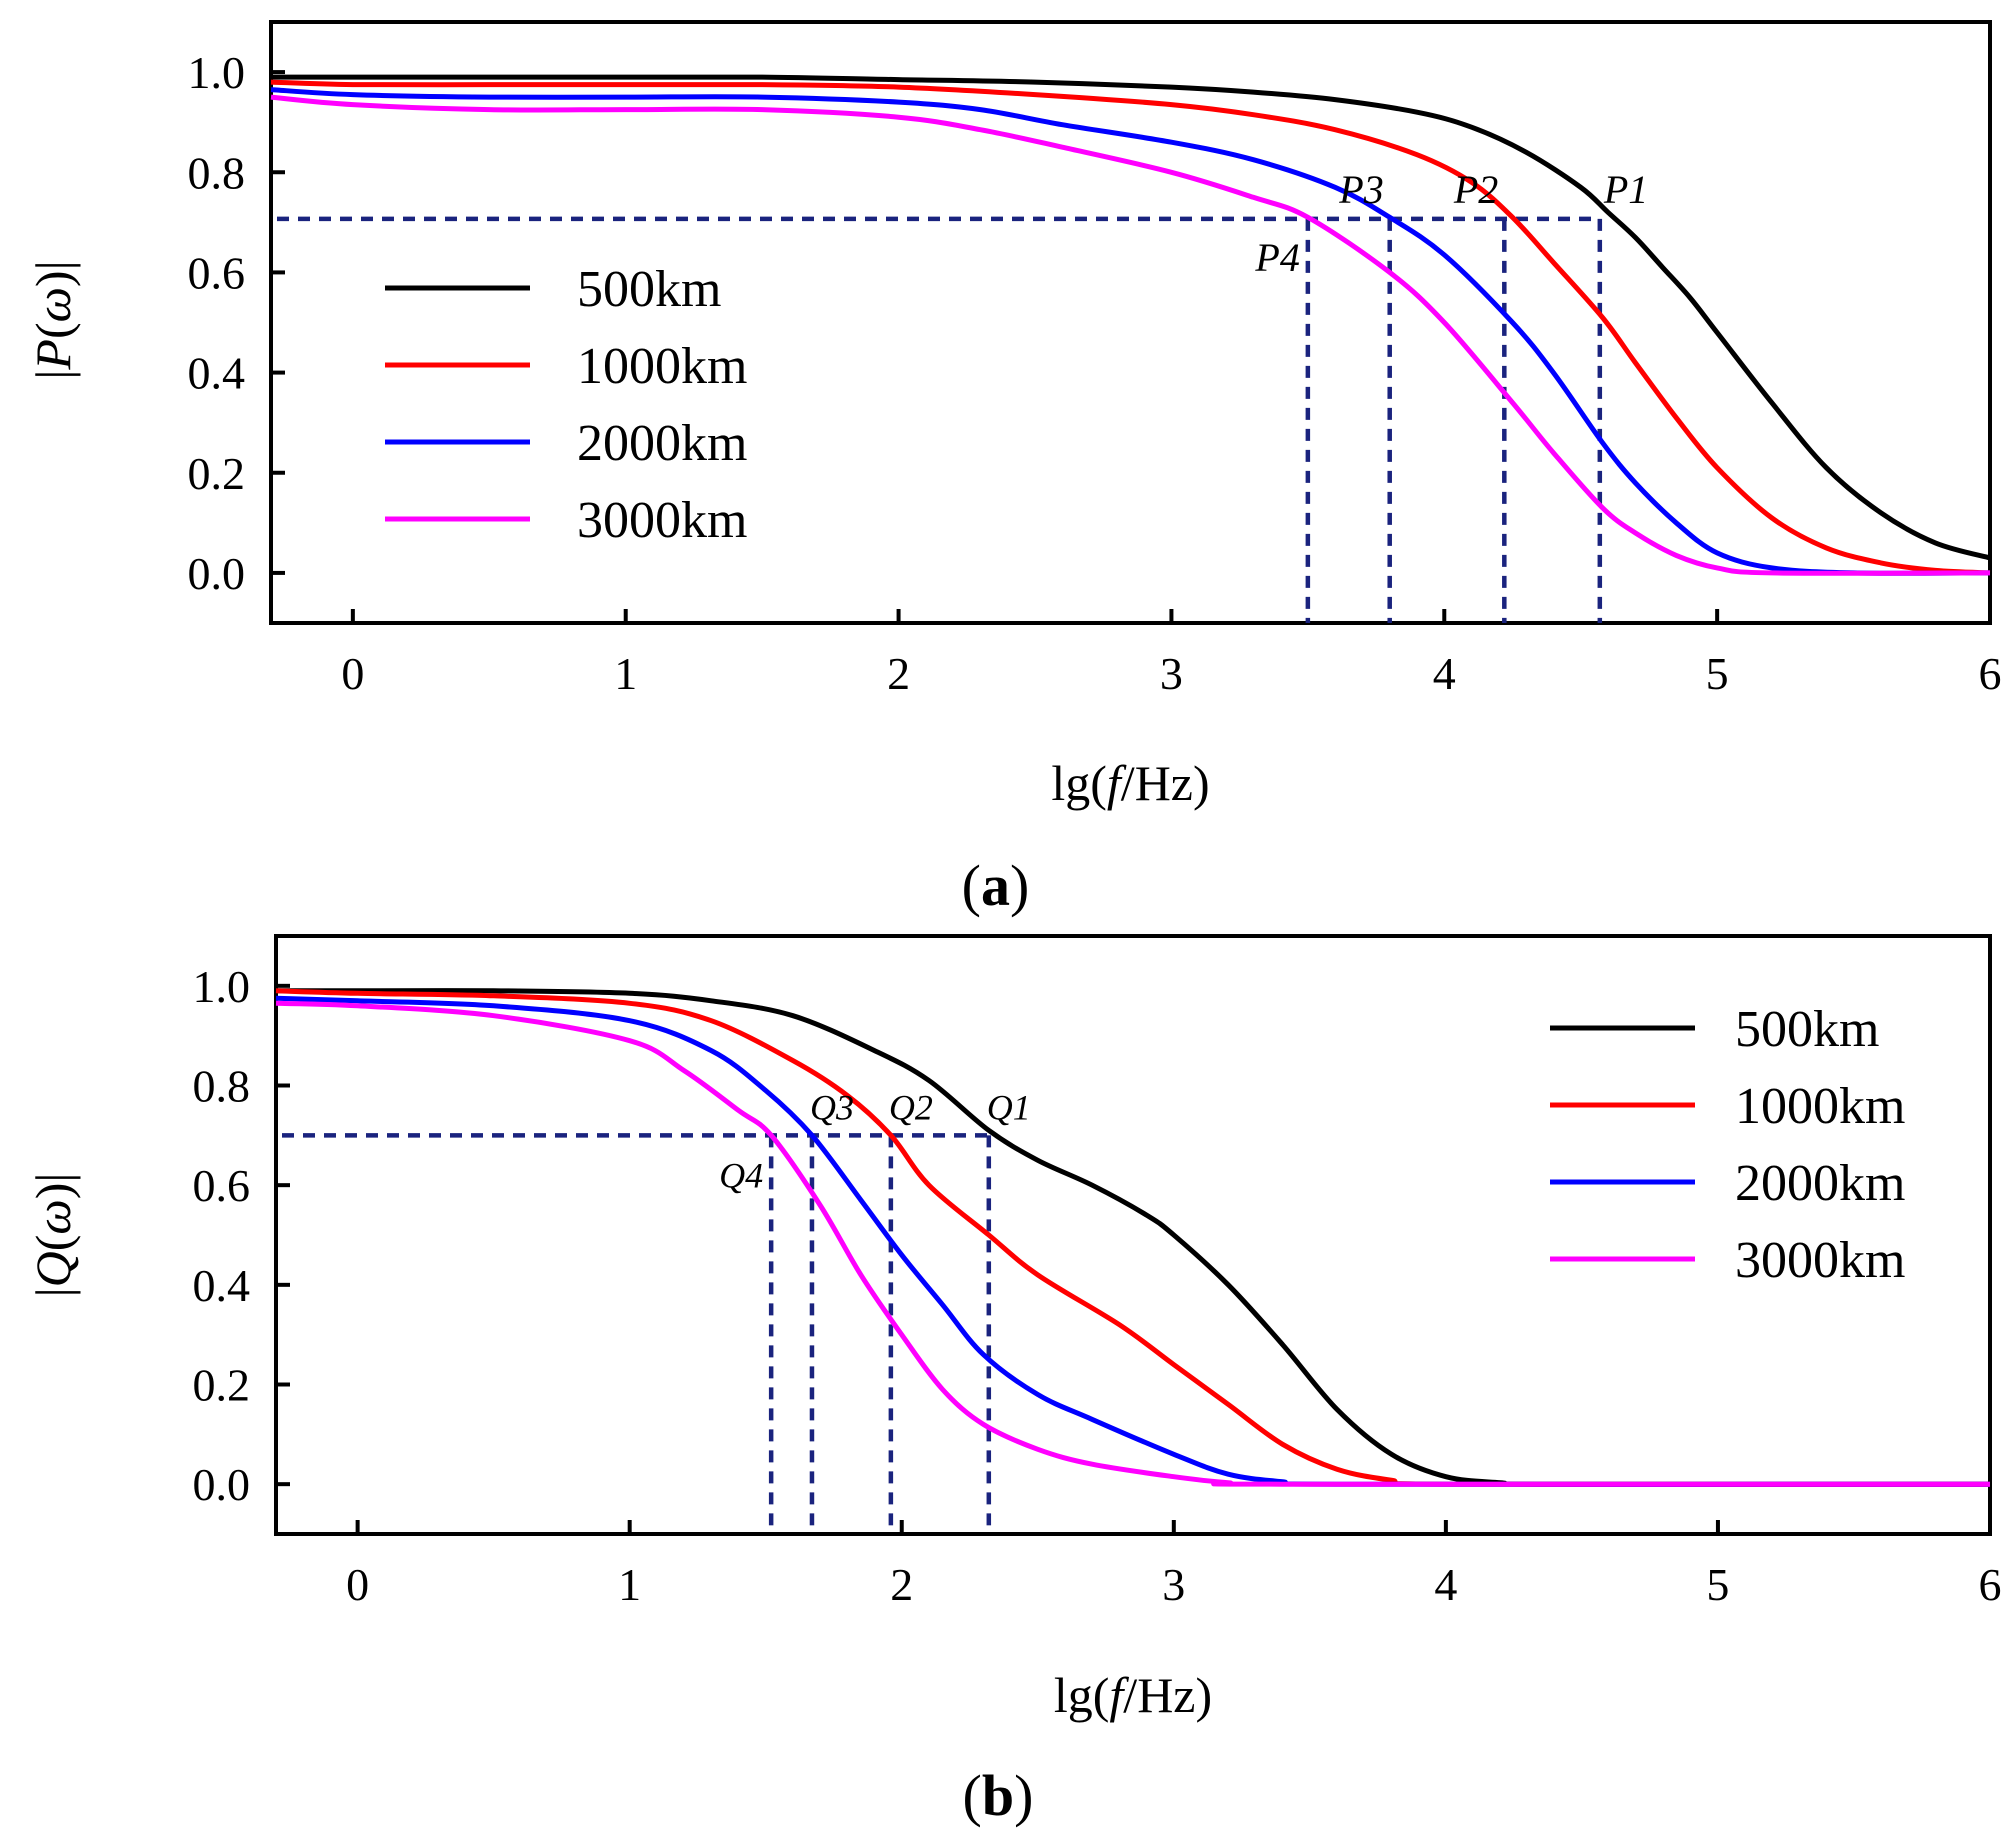  Describe the element at coordinates (741, 1175) in the screenshot. I see `marker-label-Q4: Q4` at that location.